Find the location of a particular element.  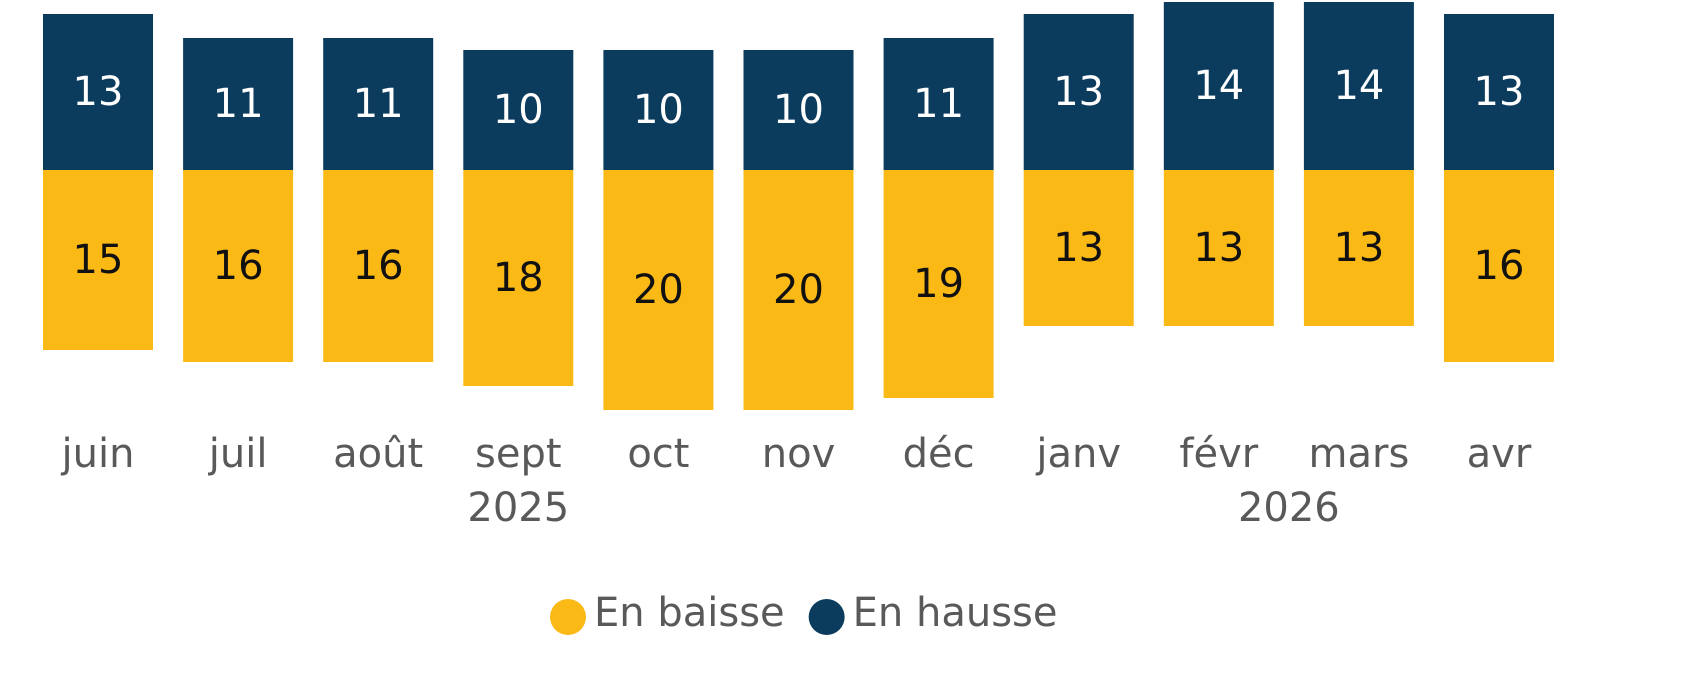

x-tick-label: nov is located at coordinates (799, 454).